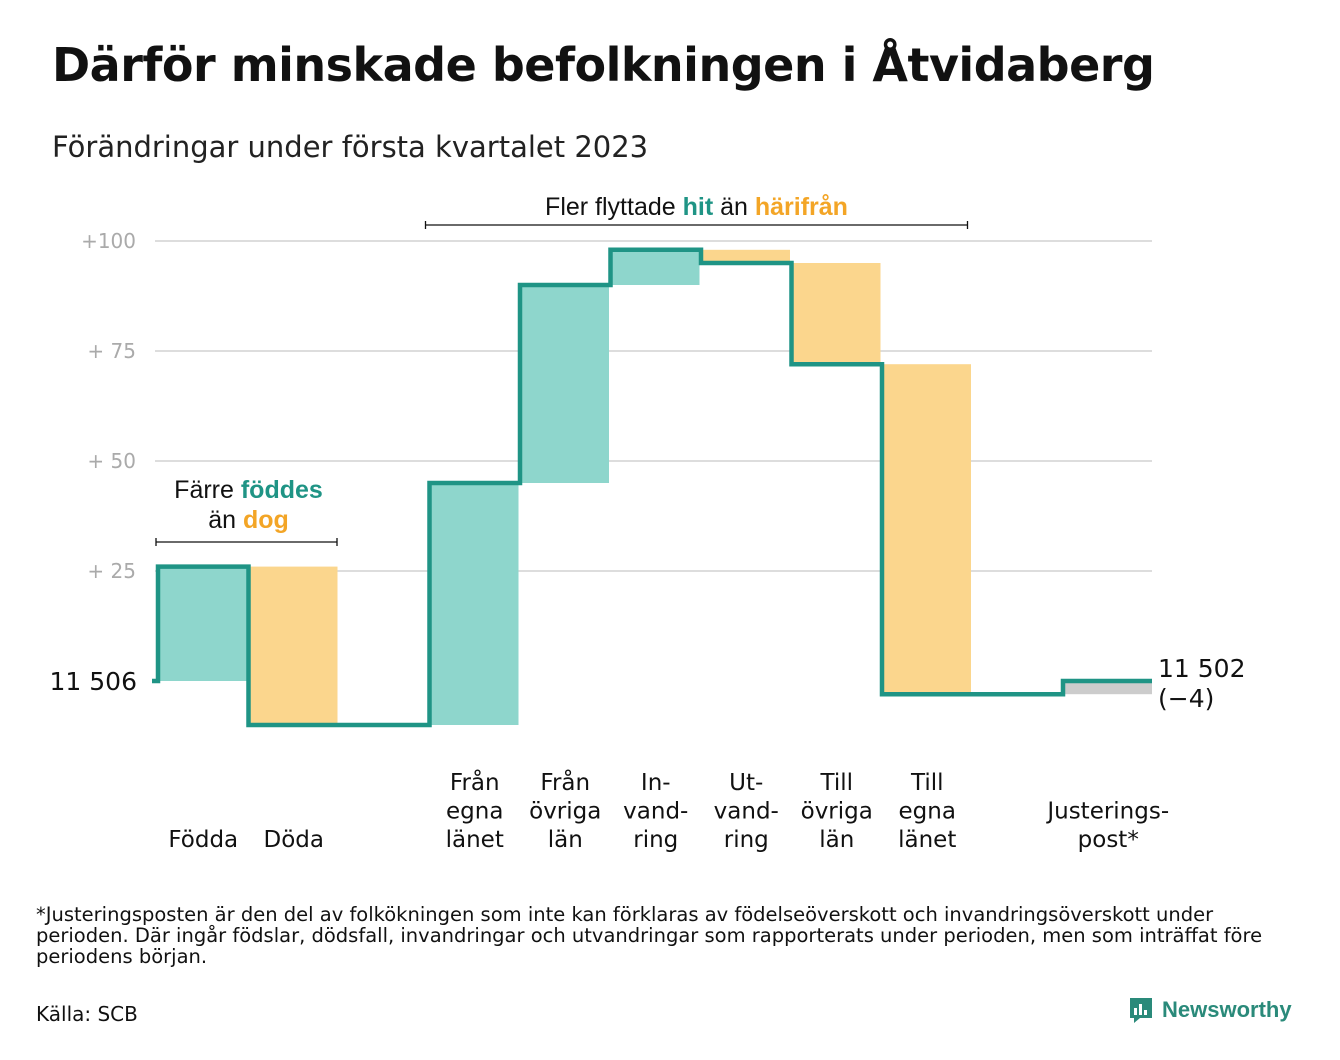 The height and width of the screenshot is (1060, 1340). What do you see at coordinates (746, 783) in the screenshot?
I see `category-label: Ut-` at bounding box center [746, 783].